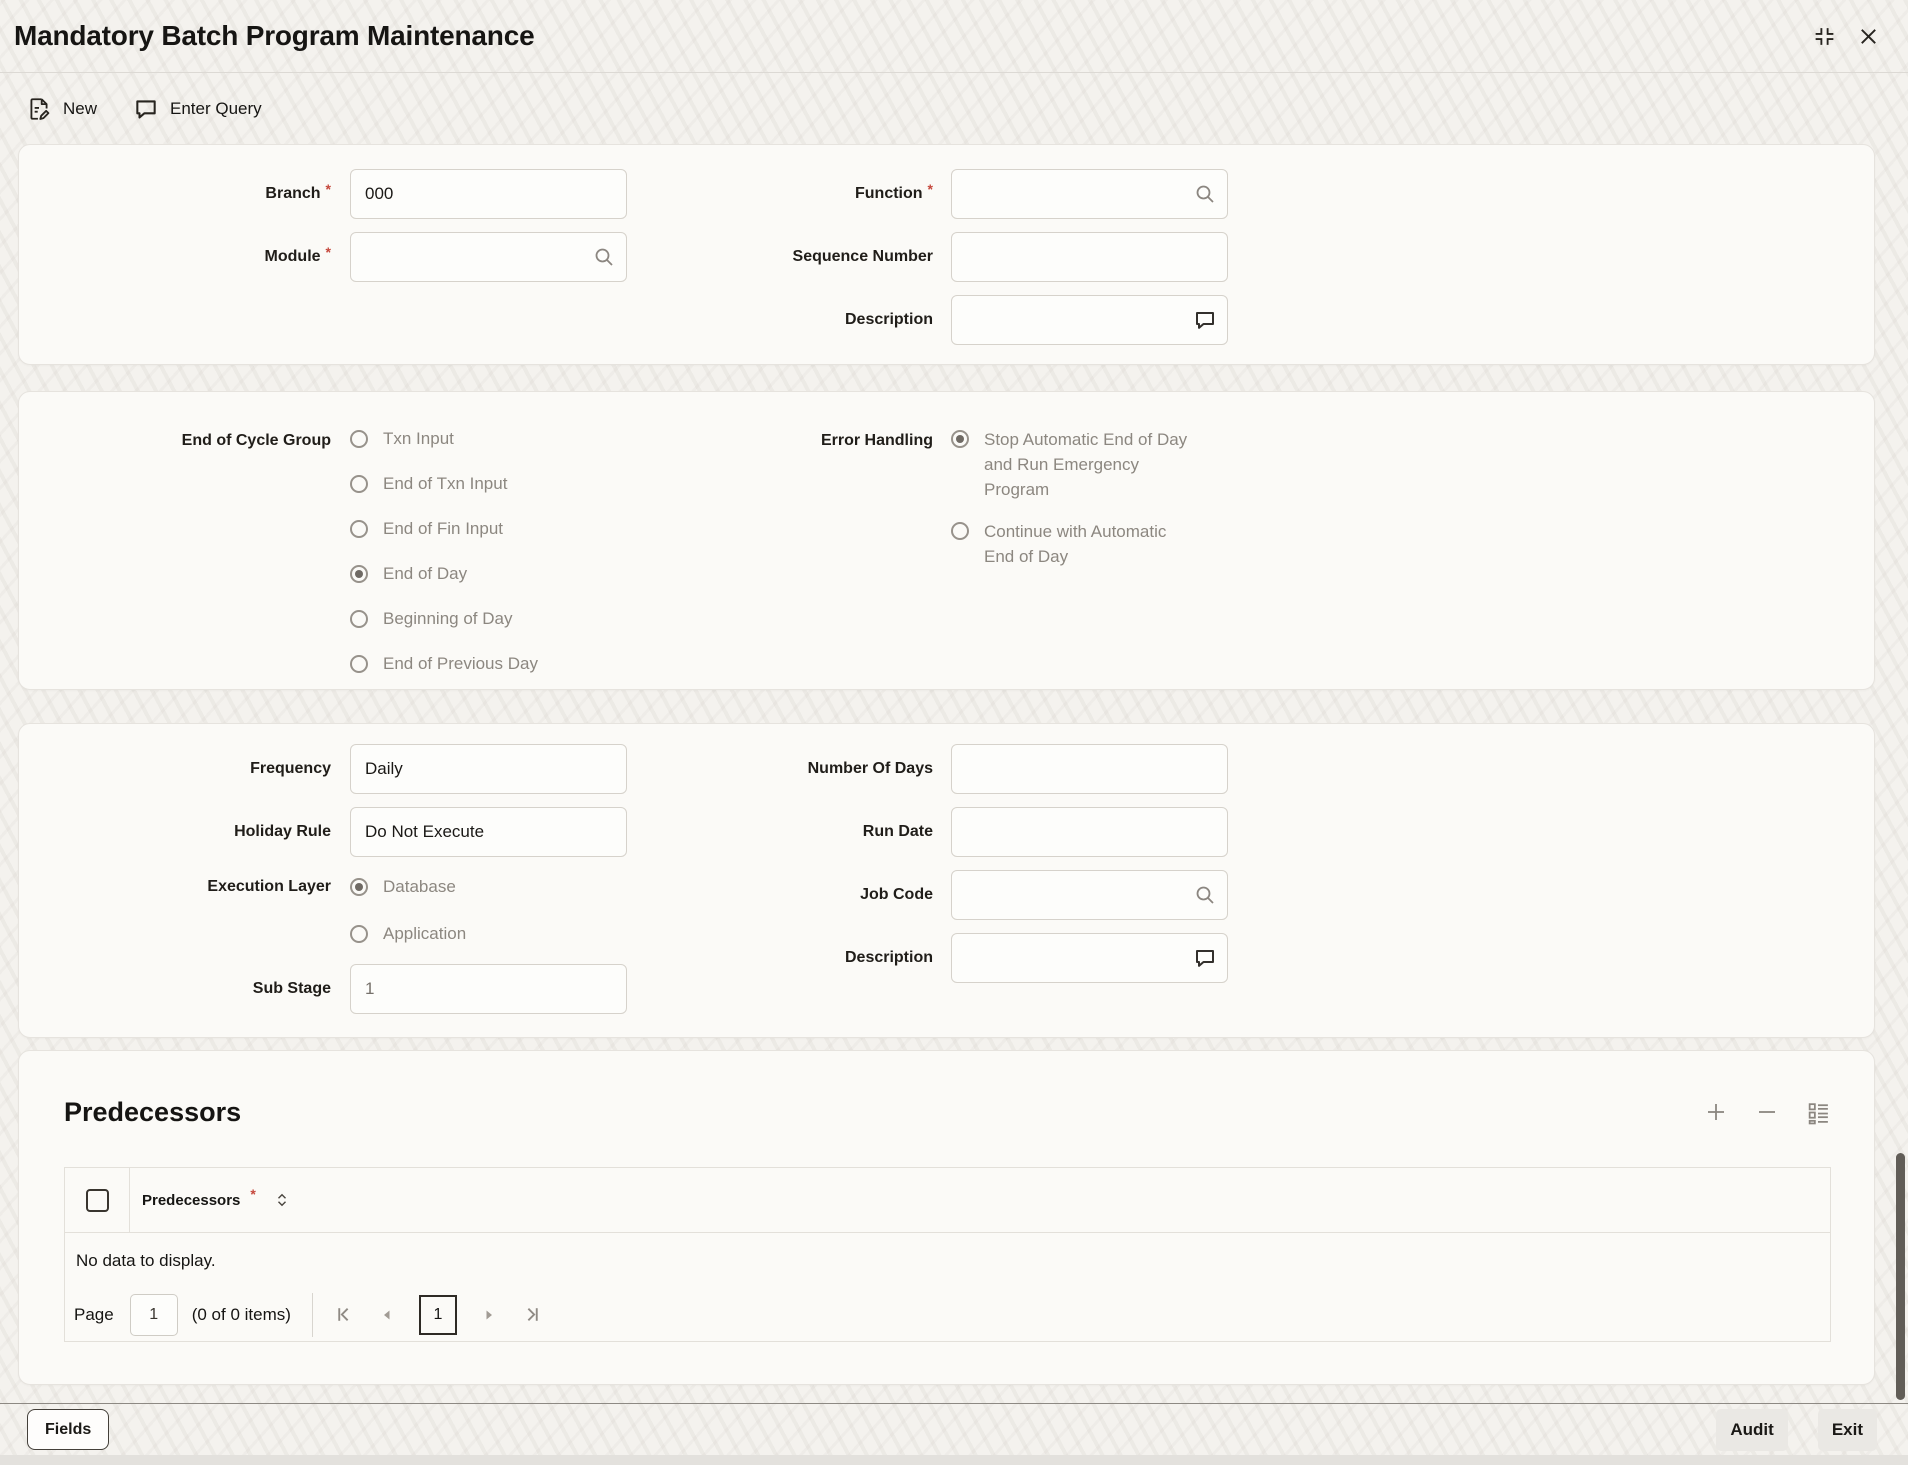 The width and height of the screenshot is (1908, 1465). I want to click on radio-txn-input: Txn Input, so click(494, 439).